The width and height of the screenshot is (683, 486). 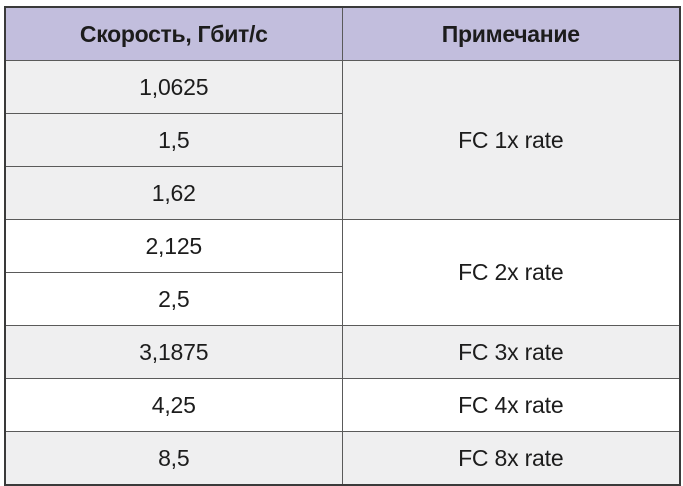 I want to click on speed-cell: 1,0625, so click(x=173, y=87).